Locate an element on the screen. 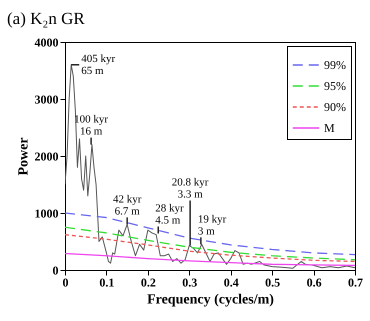 This screenshot has width=370, height=321. x-tick-label: 0.4 is located at coordinates (231, 283).